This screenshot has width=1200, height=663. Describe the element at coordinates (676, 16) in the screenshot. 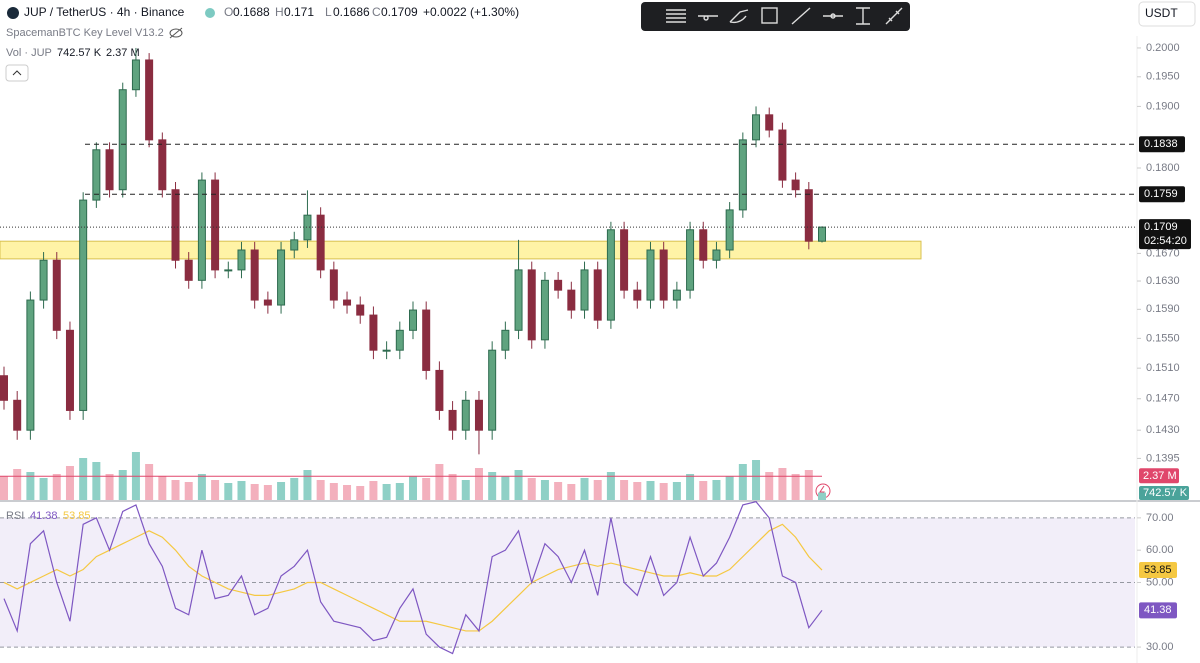

I see `tool-lines` at that location.